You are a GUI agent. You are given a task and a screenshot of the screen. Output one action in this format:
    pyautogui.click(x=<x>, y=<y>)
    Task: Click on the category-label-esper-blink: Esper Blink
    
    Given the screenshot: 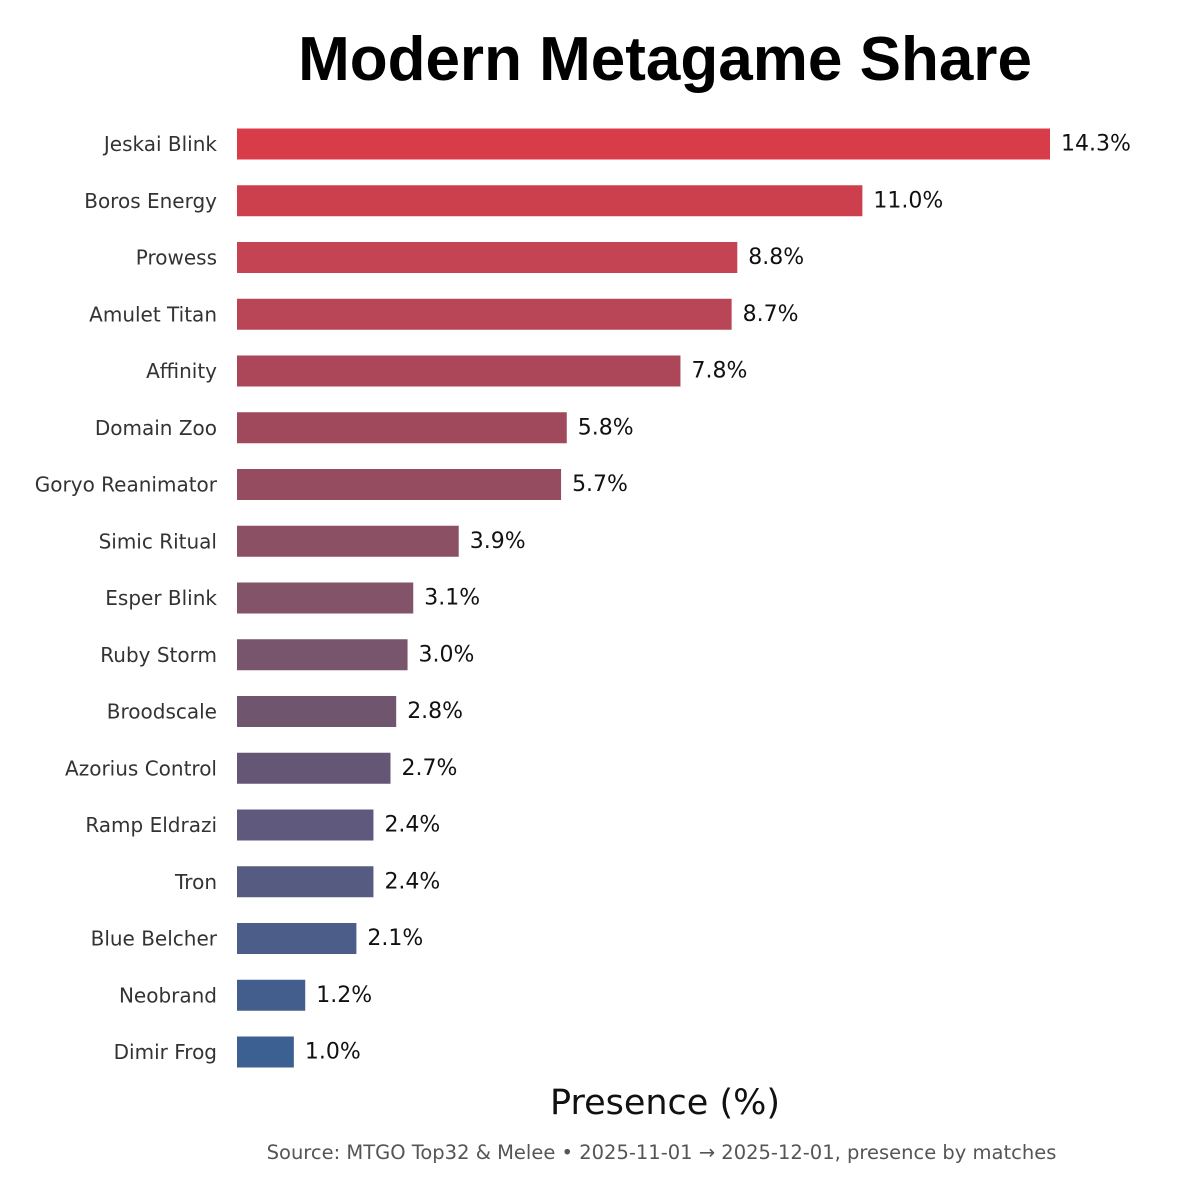 What is the action you would take?
    pyautogui.click(x=161, y=598)
    